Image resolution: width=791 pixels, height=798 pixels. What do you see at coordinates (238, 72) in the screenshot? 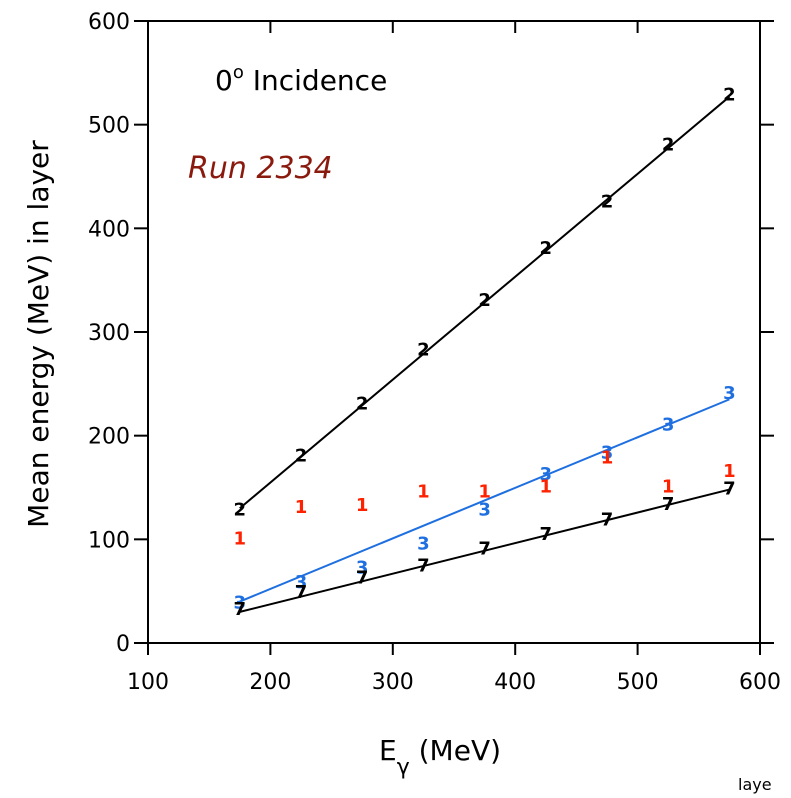
I see `incidence-degree: o` at bounding box center [238, 72].